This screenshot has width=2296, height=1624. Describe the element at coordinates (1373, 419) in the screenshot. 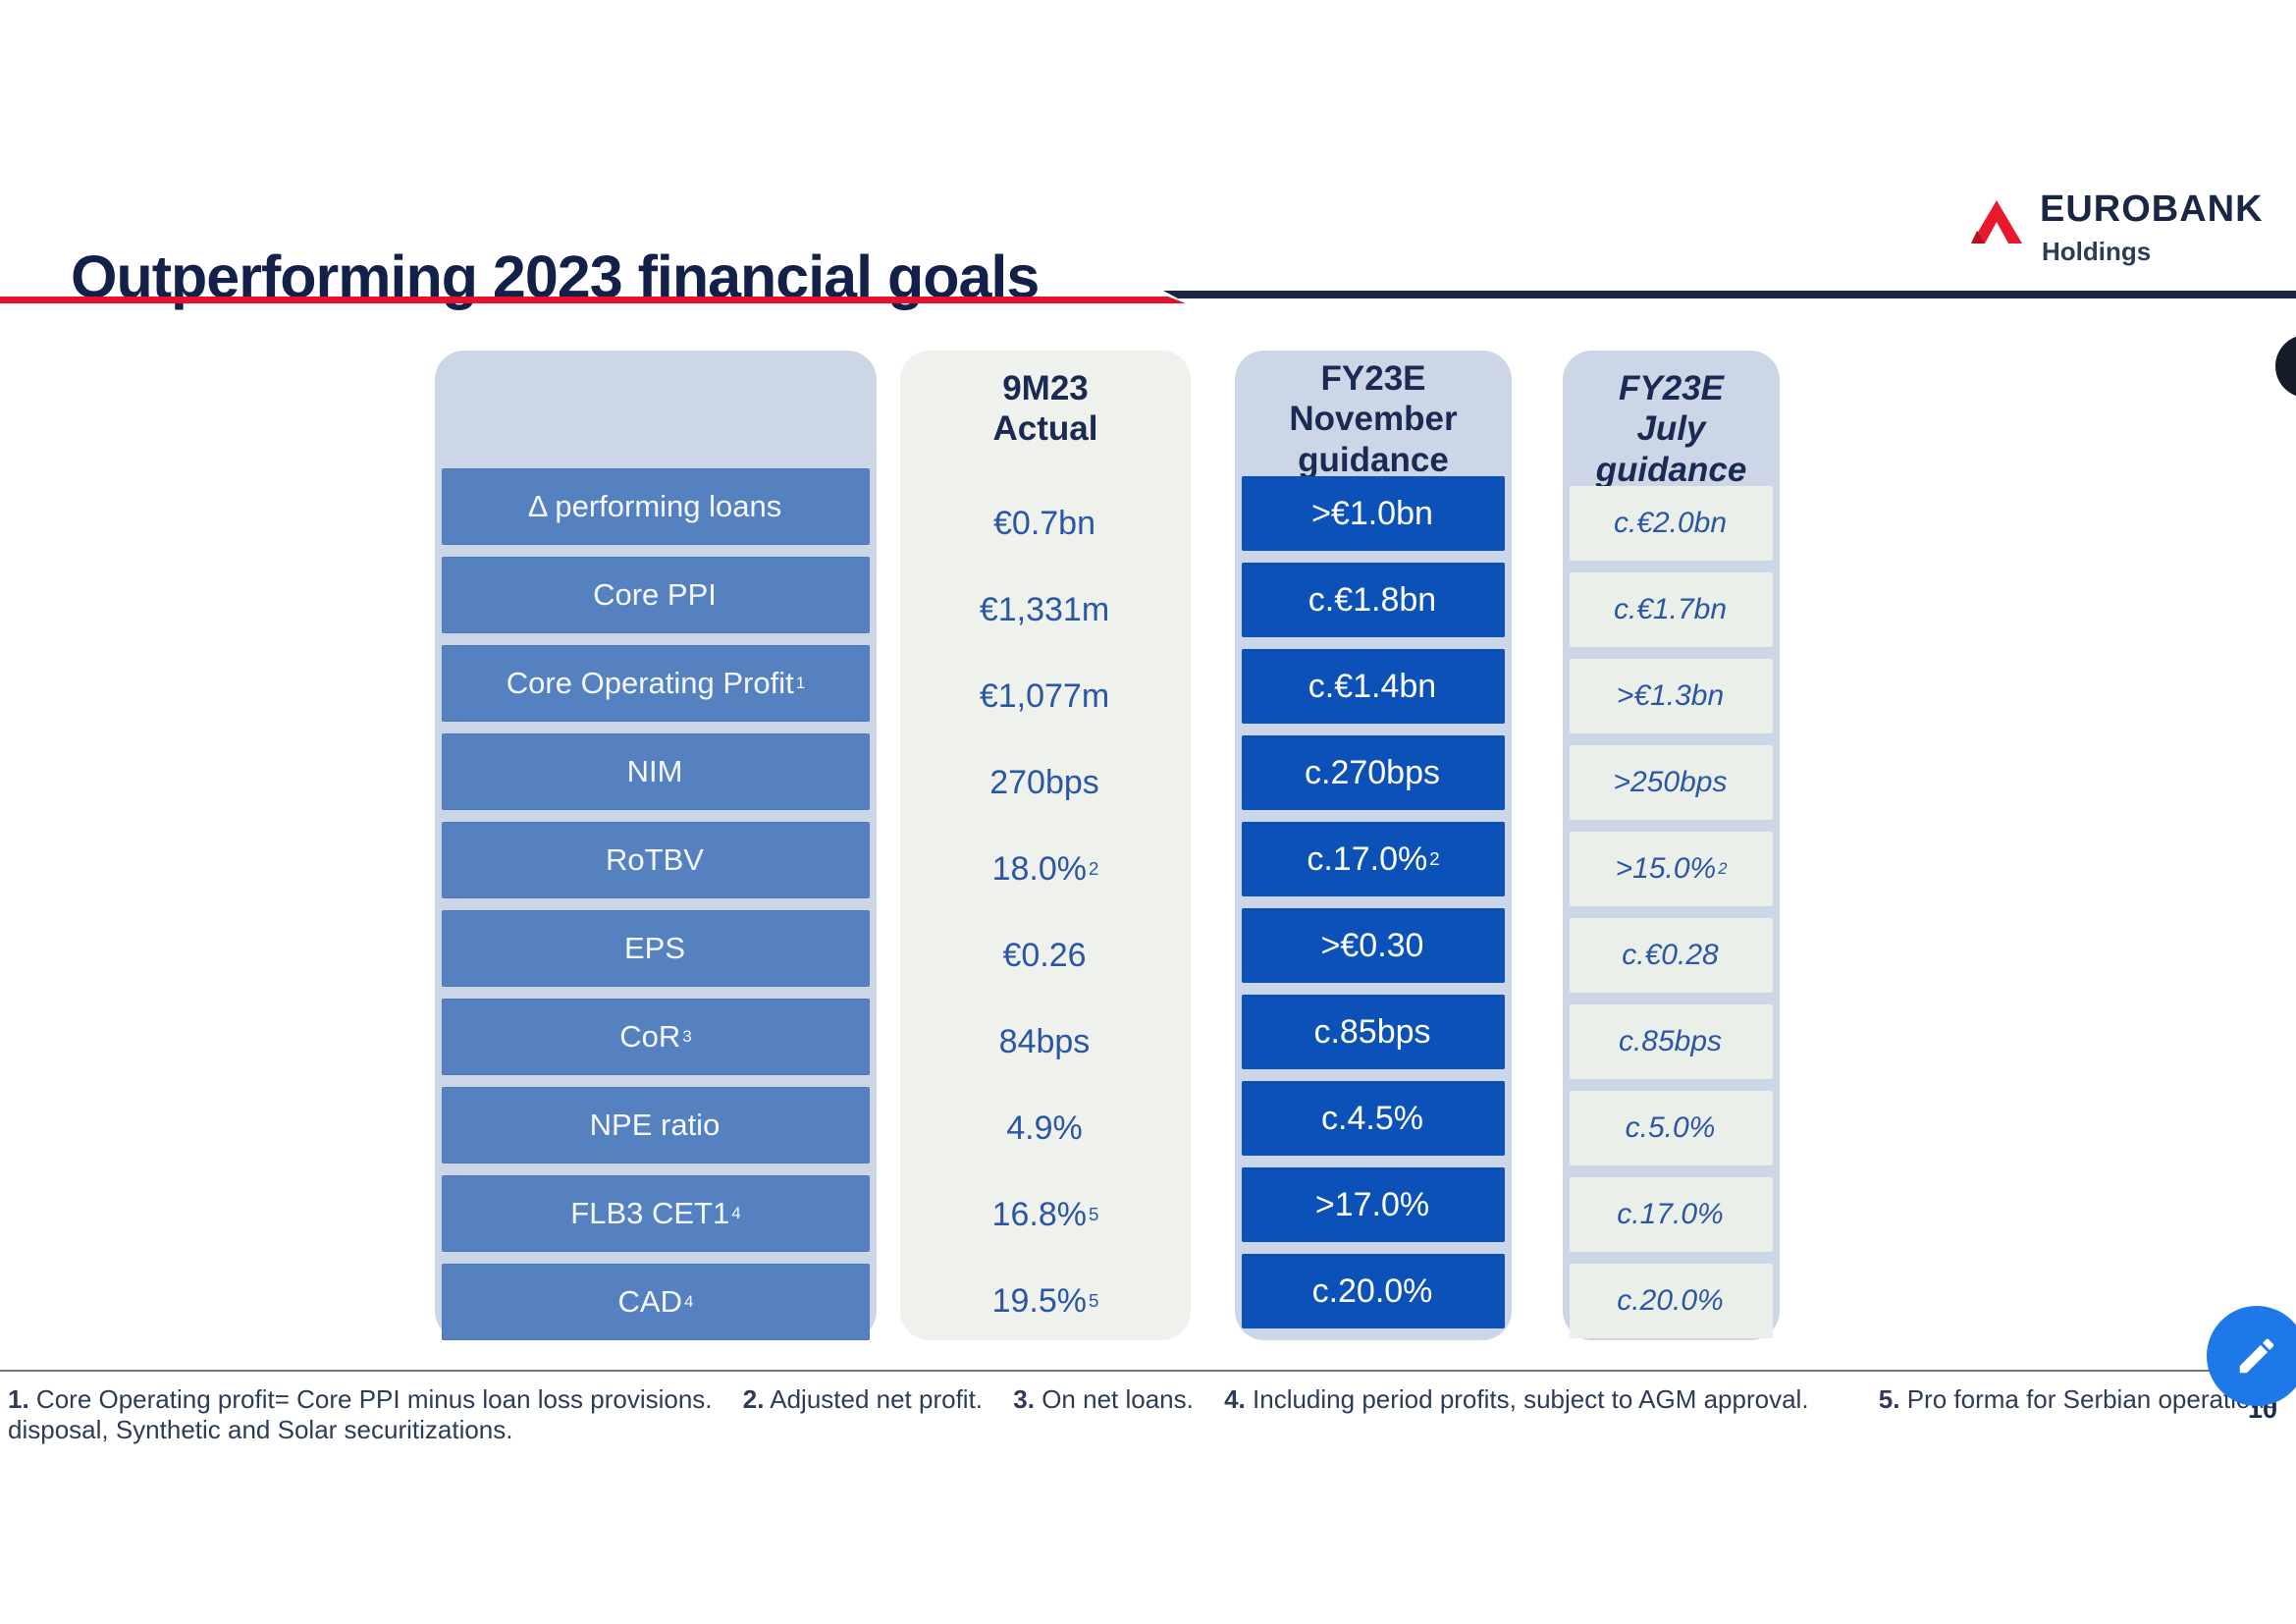

I see `header-line: November` at that location.